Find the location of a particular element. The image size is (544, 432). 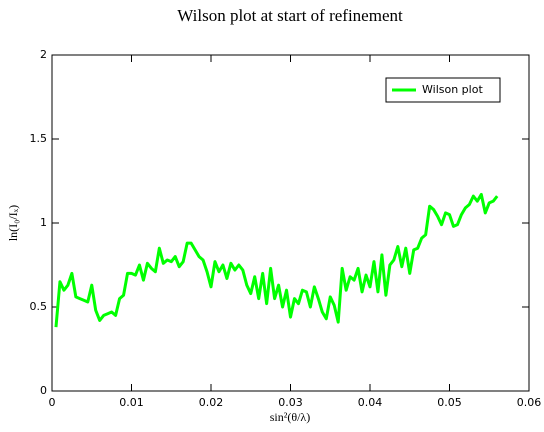

x-tick-label: 0.01 is located at coordinates (131, 402).